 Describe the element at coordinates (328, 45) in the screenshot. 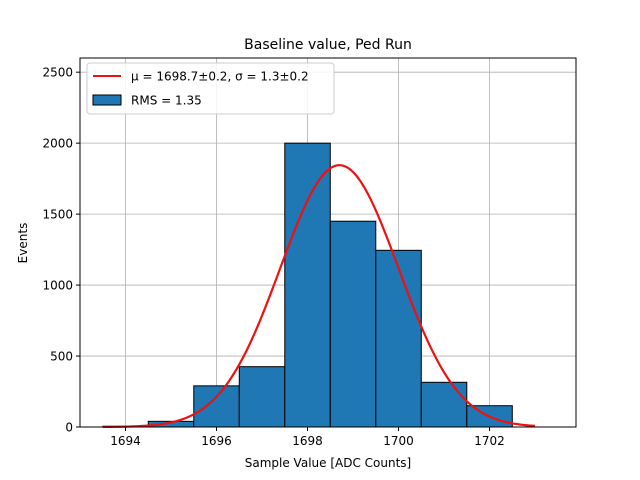

I see `chart-title: Baseline value, Ped Run` at that location.